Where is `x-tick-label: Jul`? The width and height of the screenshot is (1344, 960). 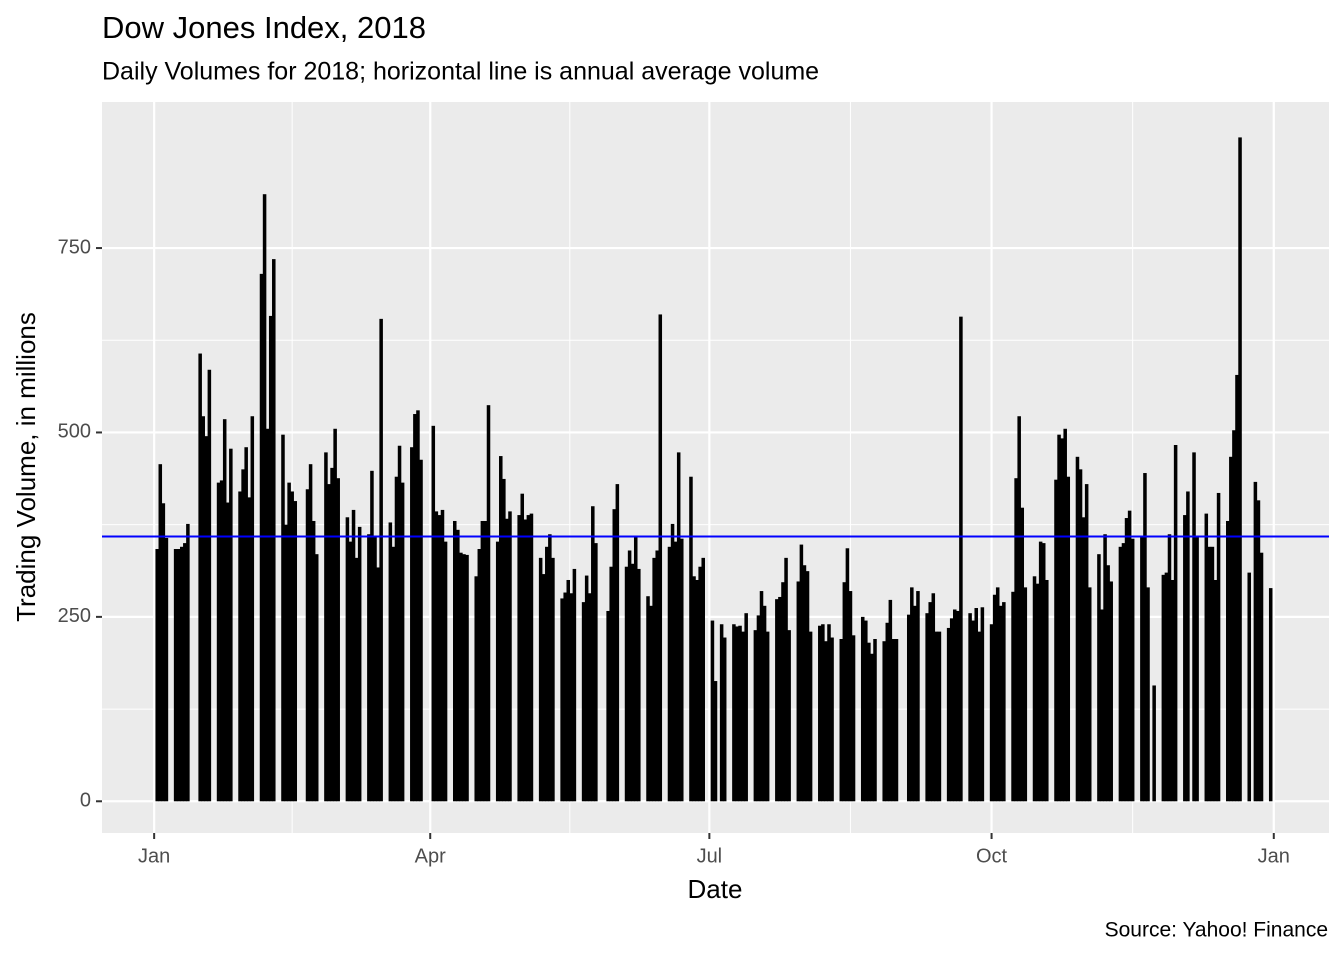 x-tick-label: Jul is located at coordinates (710, 856).